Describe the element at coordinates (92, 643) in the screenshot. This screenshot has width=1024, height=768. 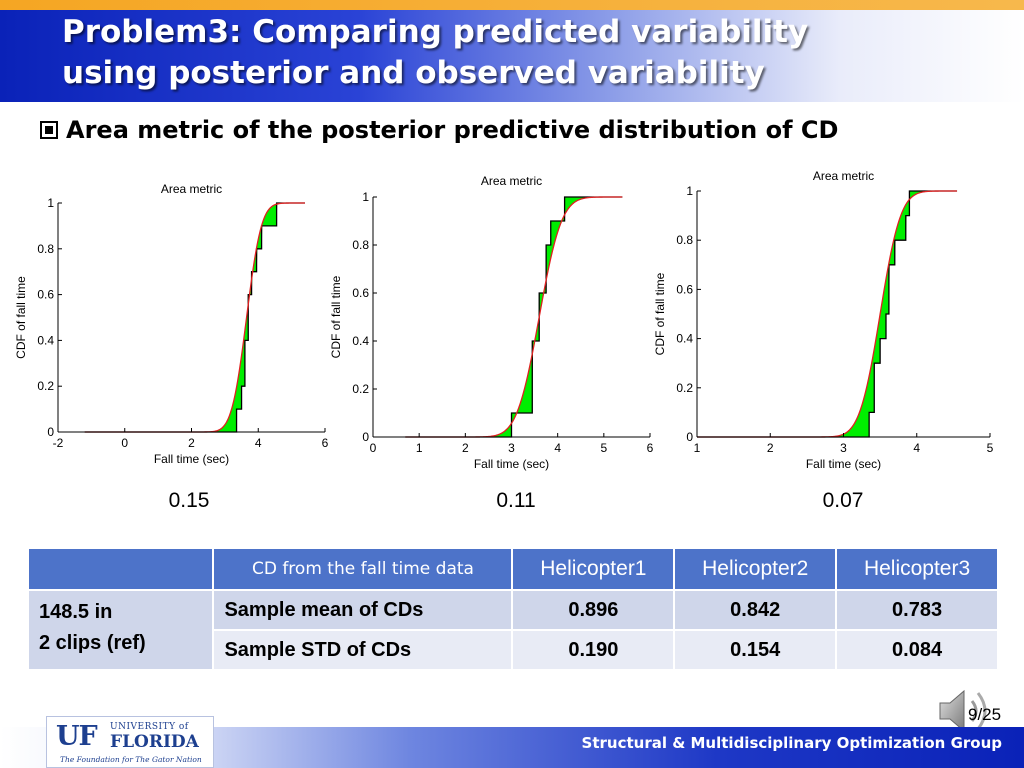
I see `row-header-line-2: 2 clips (ref)` at that location.